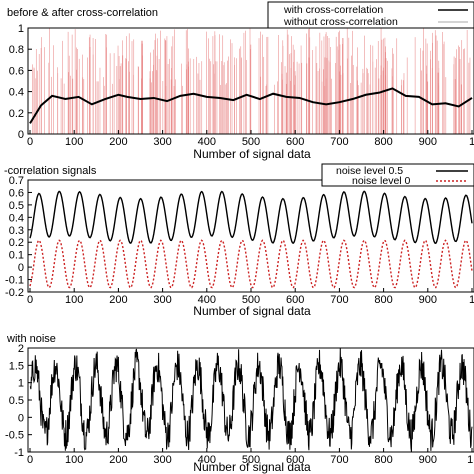  I want to click on panel3-xlabel: Number of signal data, so click(252, 467).